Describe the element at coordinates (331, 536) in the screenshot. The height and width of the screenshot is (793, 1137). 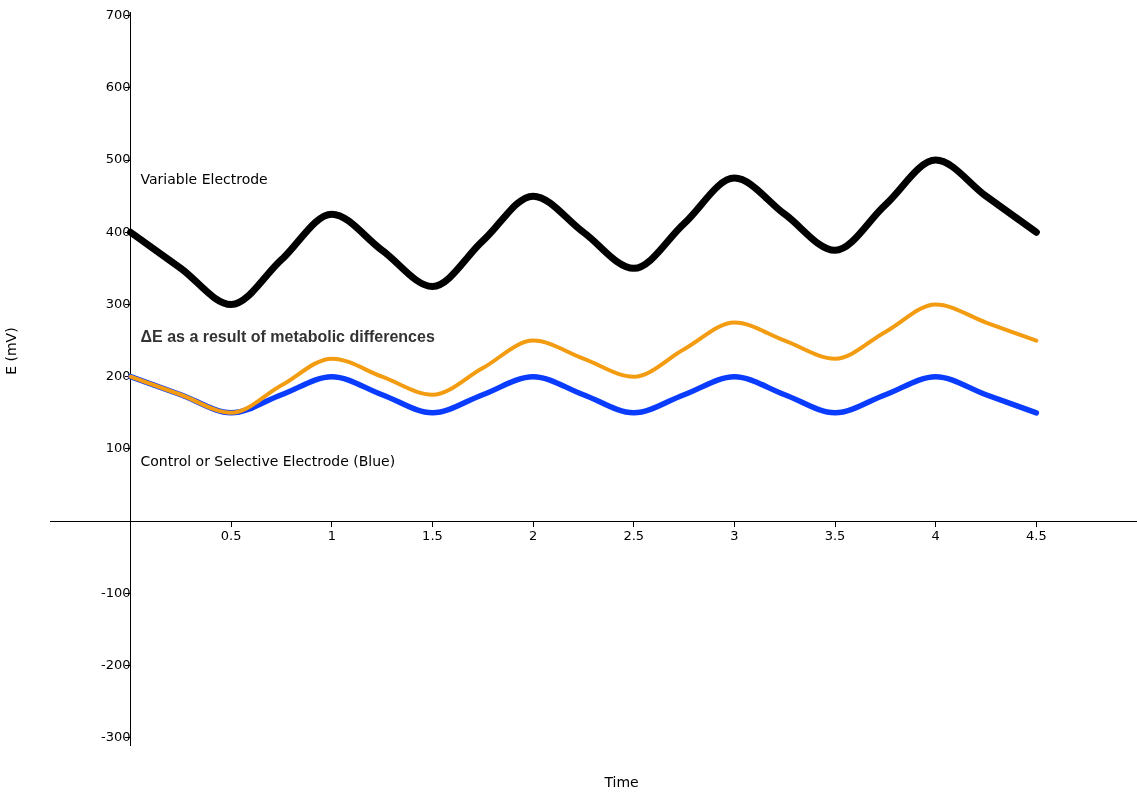
I see `x-tick-label: 1` at that location.